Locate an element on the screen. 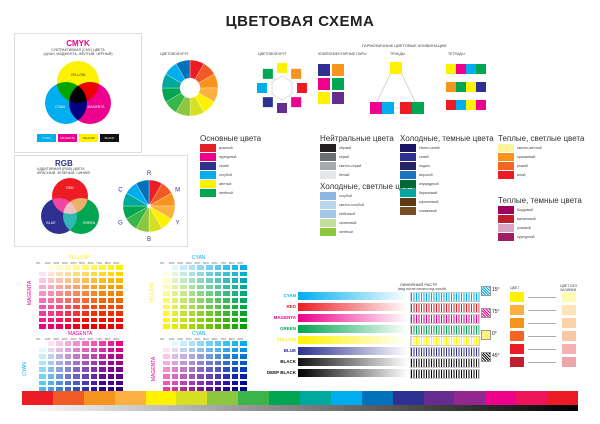 This screenshot has height=424, width=600. rgb-wheel-letter: G is located at coordinates (120, 224).